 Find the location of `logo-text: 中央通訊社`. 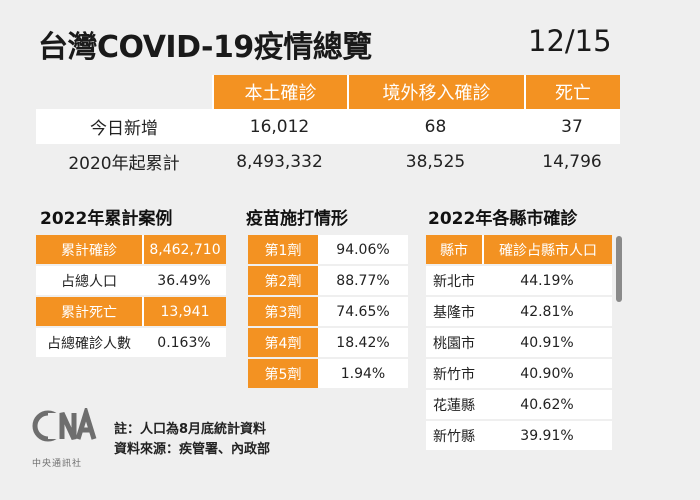

logo-text: 中央通訊社 is located at coordinates (57, 464).